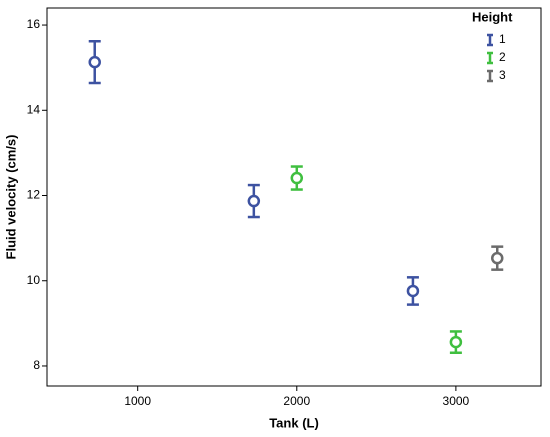  I want to click on x-tick-label: 2000, so click(296, 401).